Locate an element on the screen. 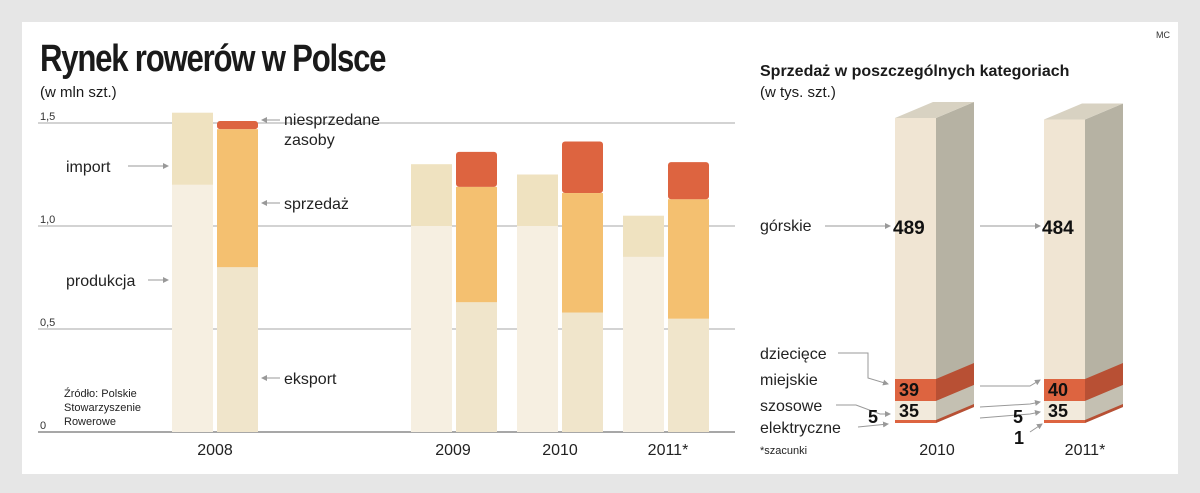 The height and width of the screenshot is (493, 1200). arrow-elektryczne is located at coordinates (873, 424).